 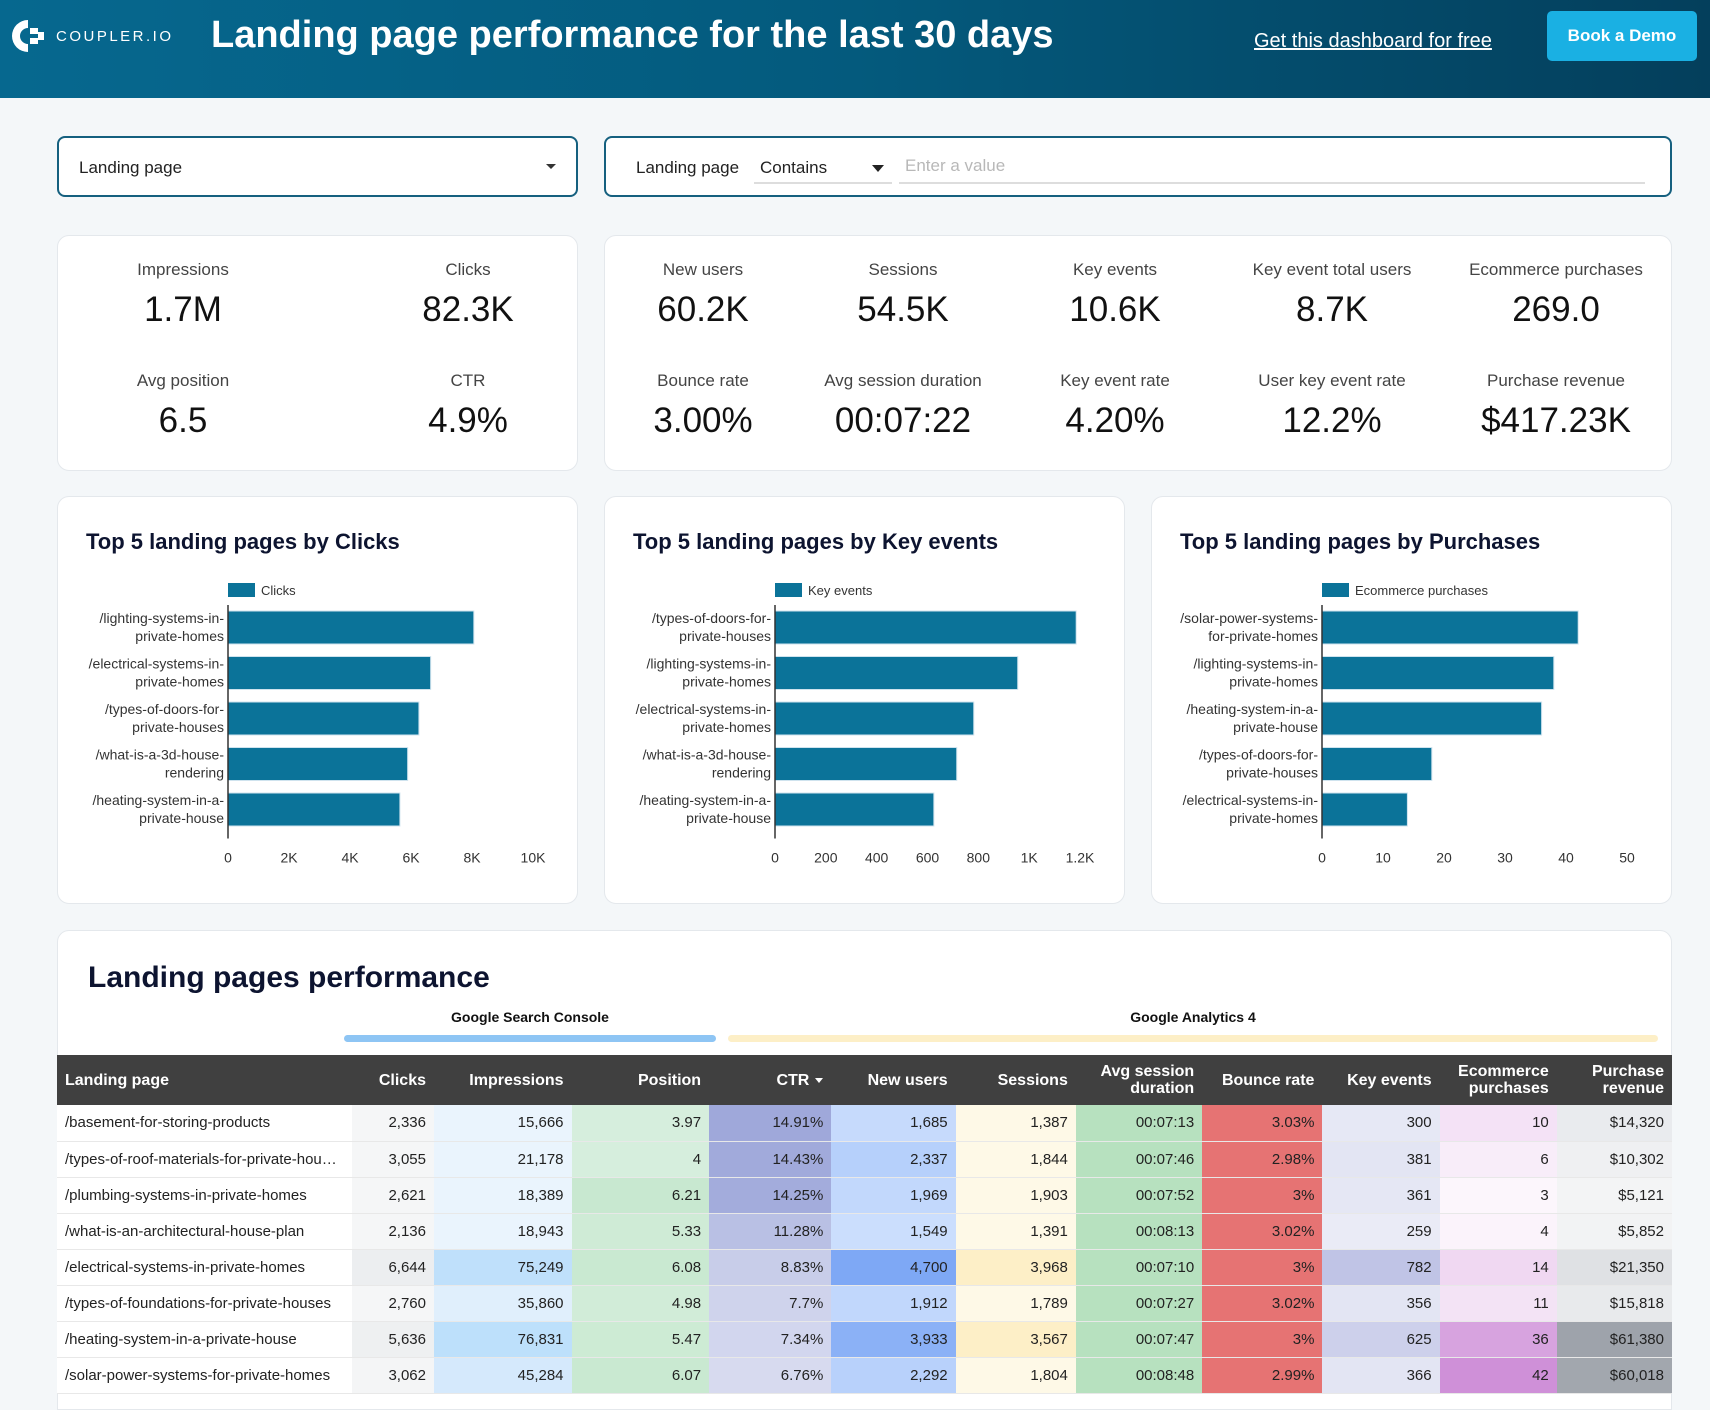 I want to click on column-header-ecommerce-purchases: Ecommerce purchases, so click(x=1498, y=1080).